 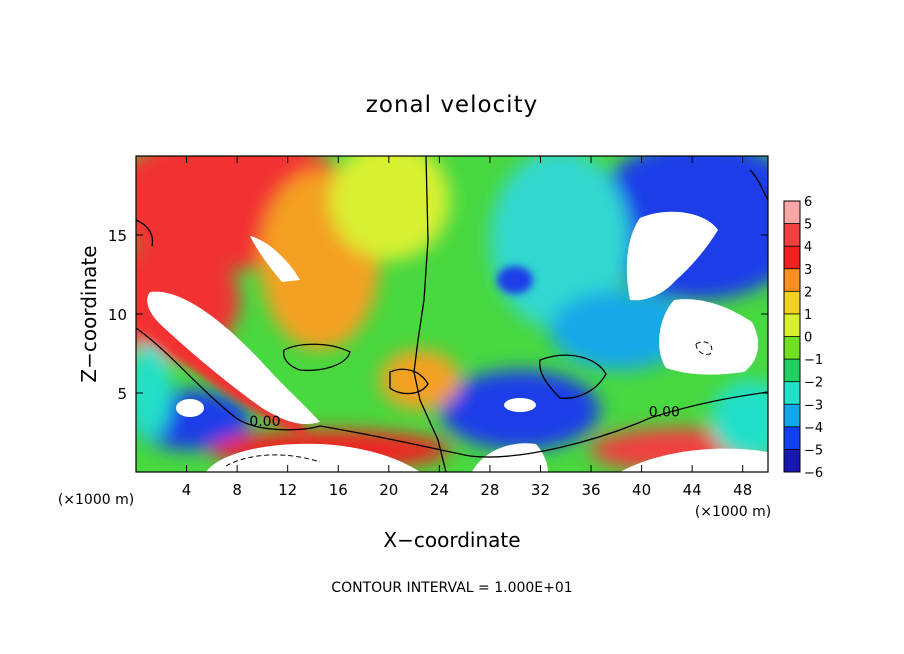 I want to click on colorbar-label: 0, so click(x=808, y=338).